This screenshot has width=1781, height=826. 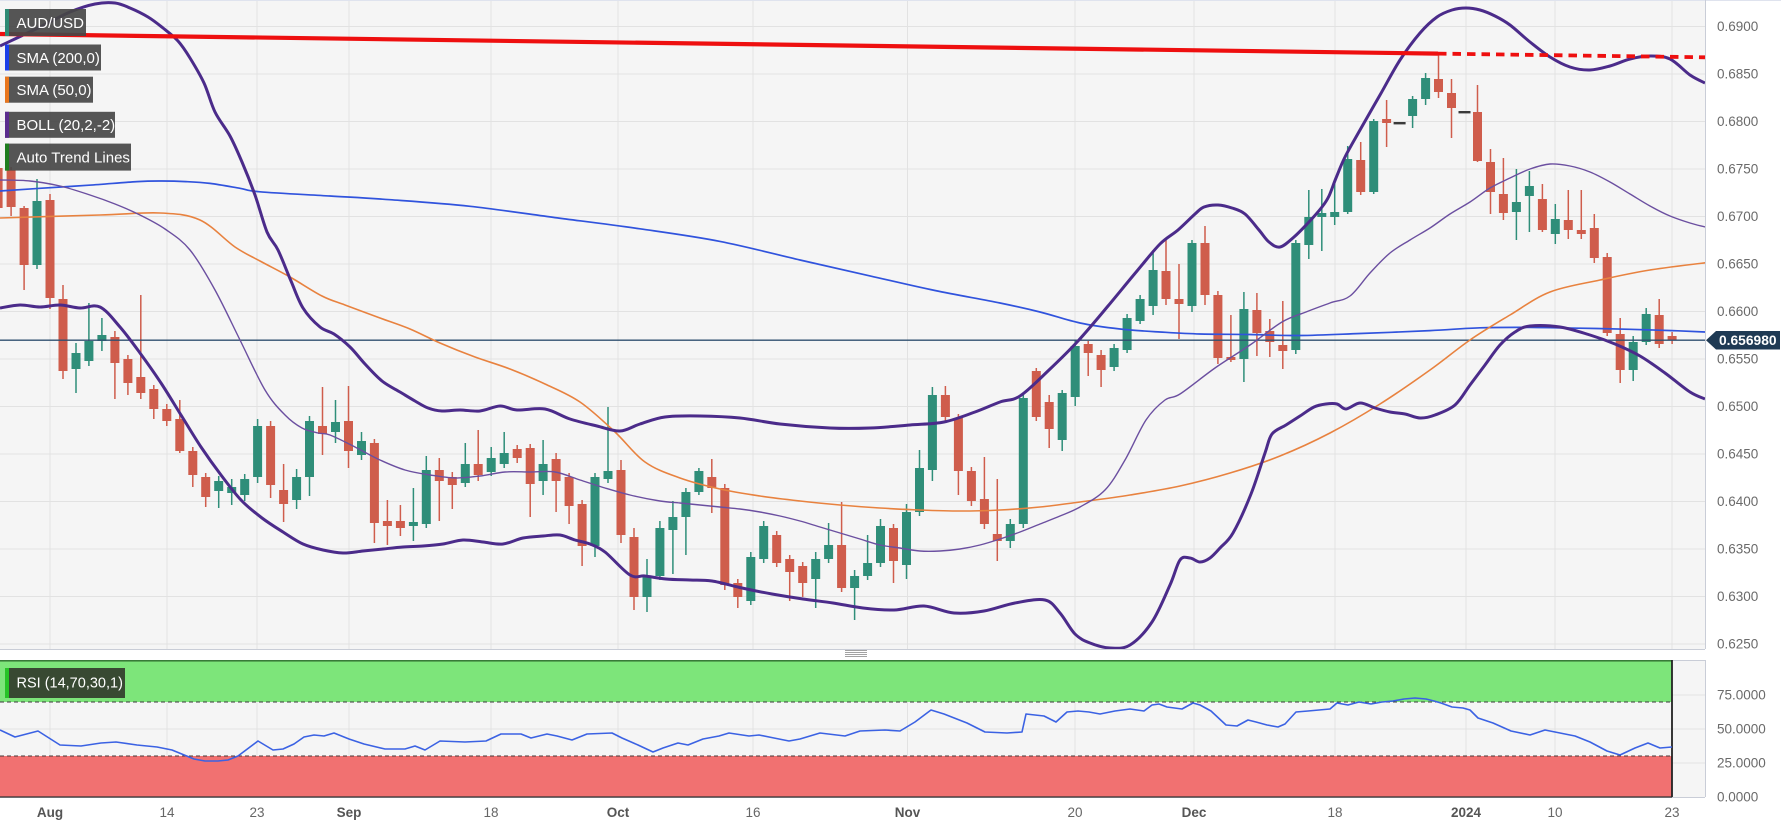 What do you see at coordinates (1737, 406) in the screenshot?
I see `svg-text: 0.6500` at bounding box center [1737, 406].